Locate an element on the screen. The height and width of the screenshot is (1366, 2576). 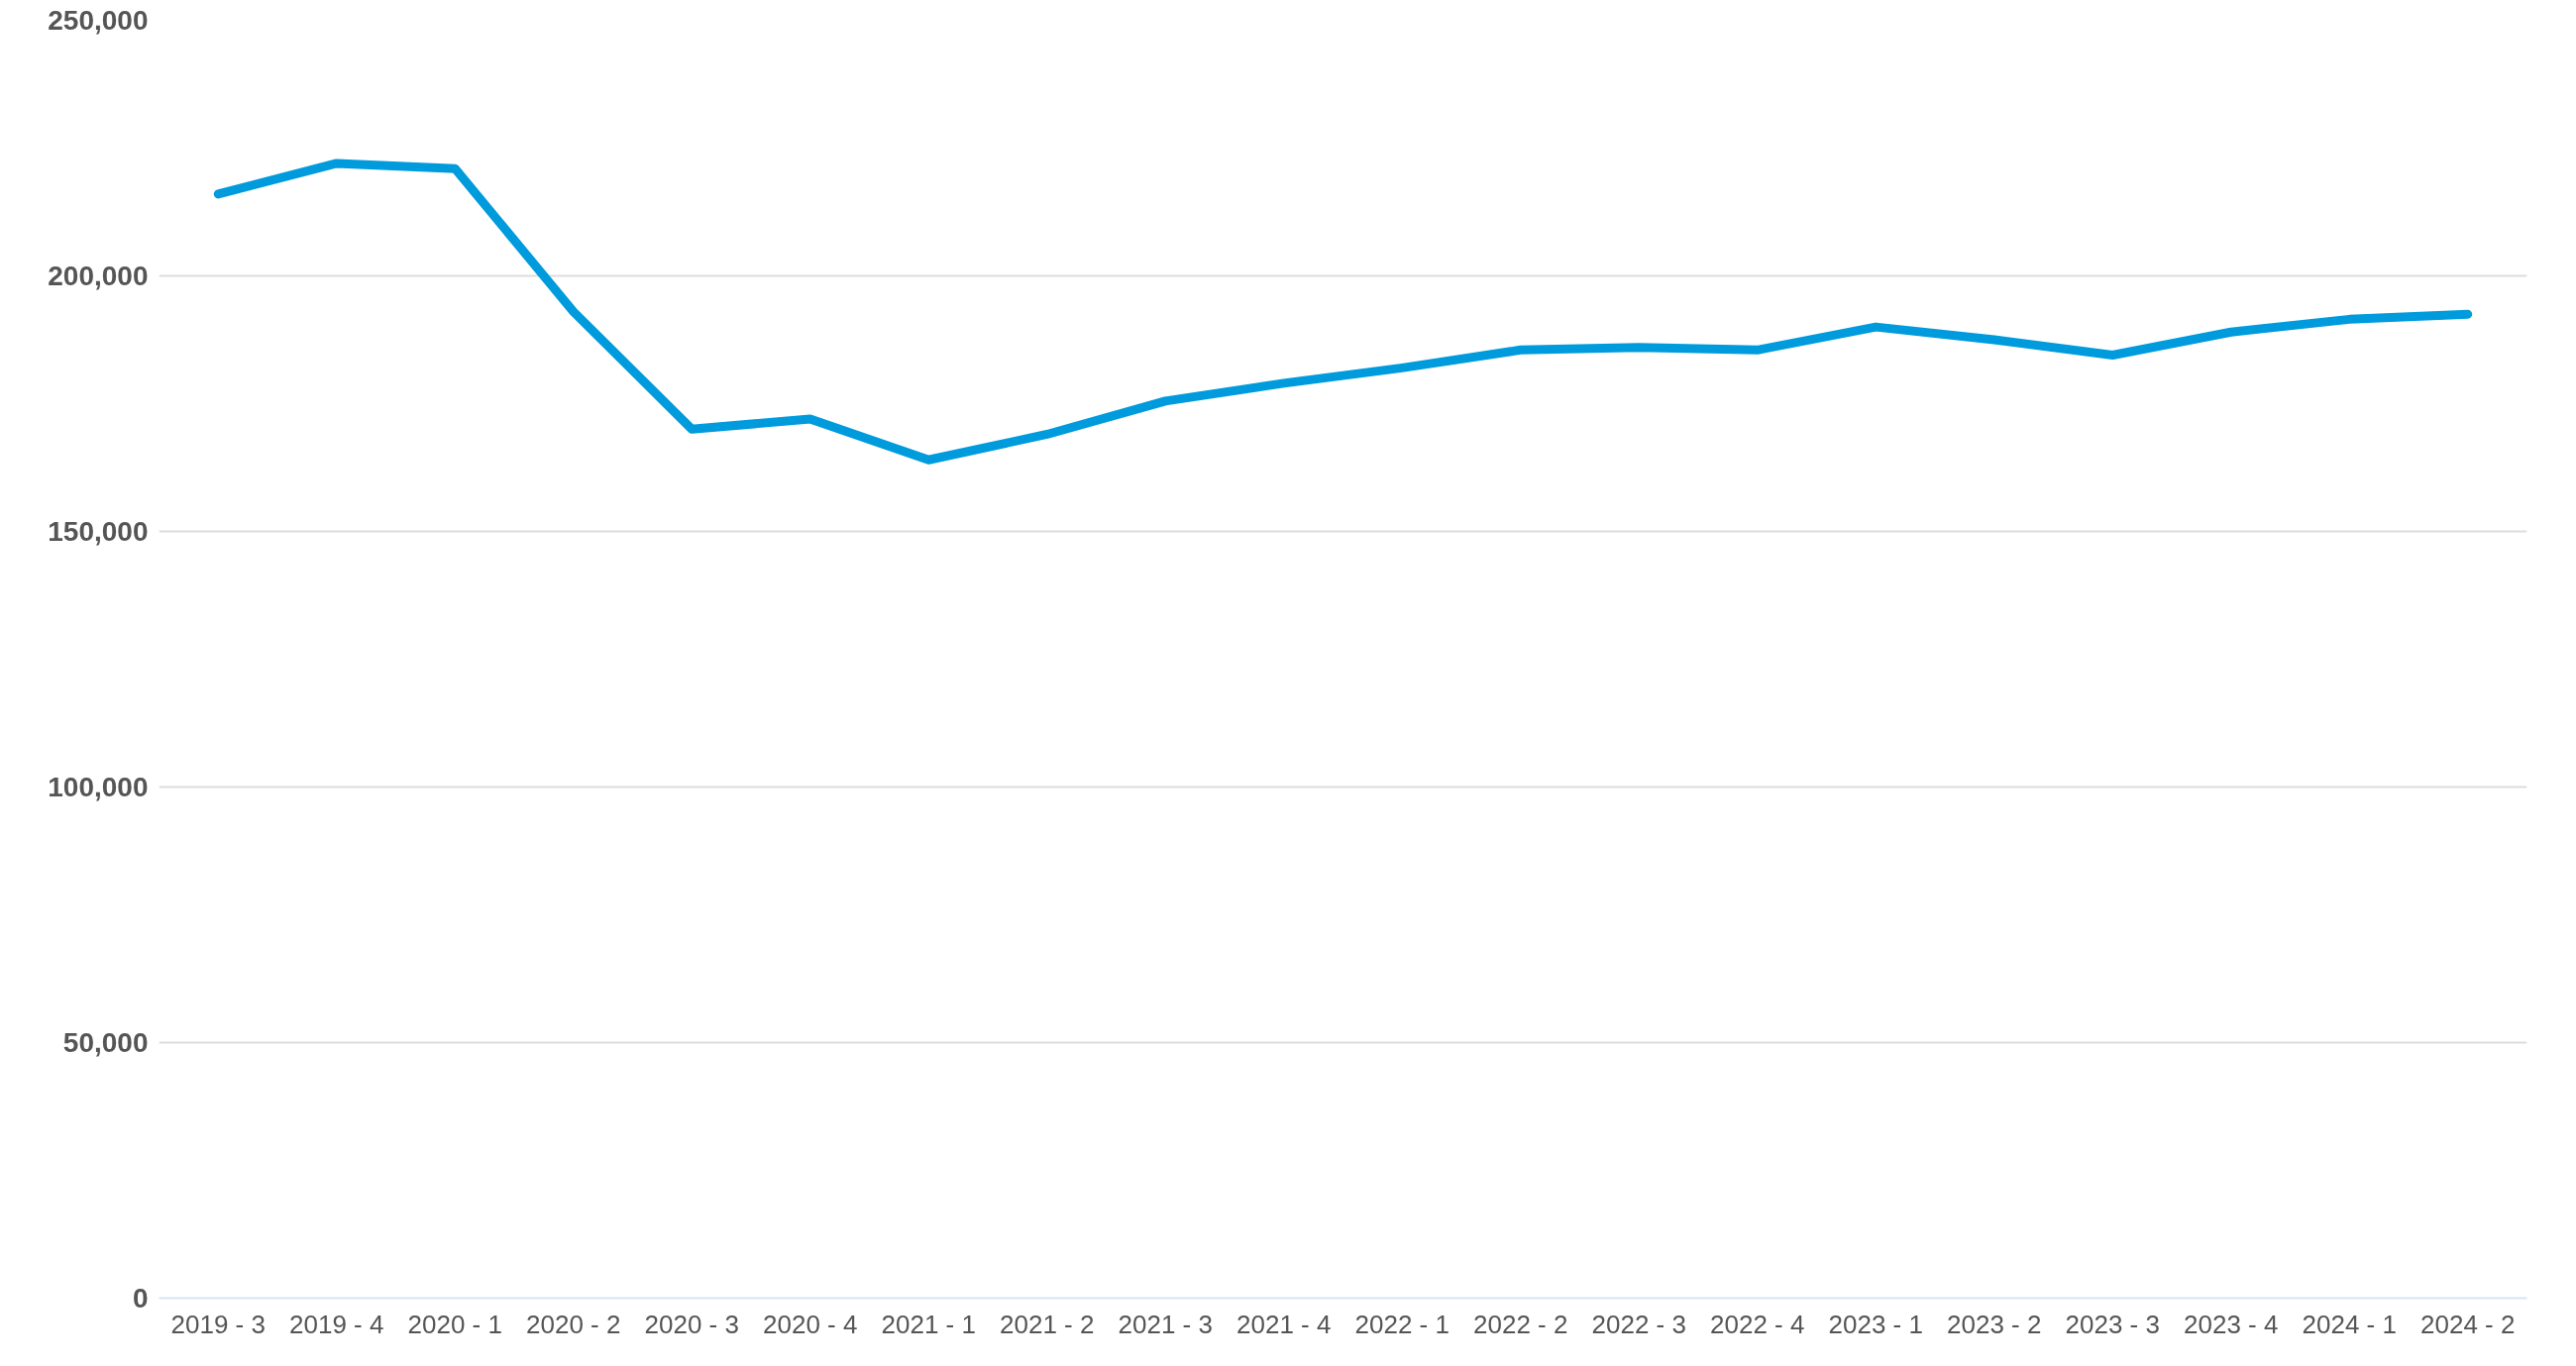
x-tick-label: 2019 - 3 is located at coordinates (218, 1324).